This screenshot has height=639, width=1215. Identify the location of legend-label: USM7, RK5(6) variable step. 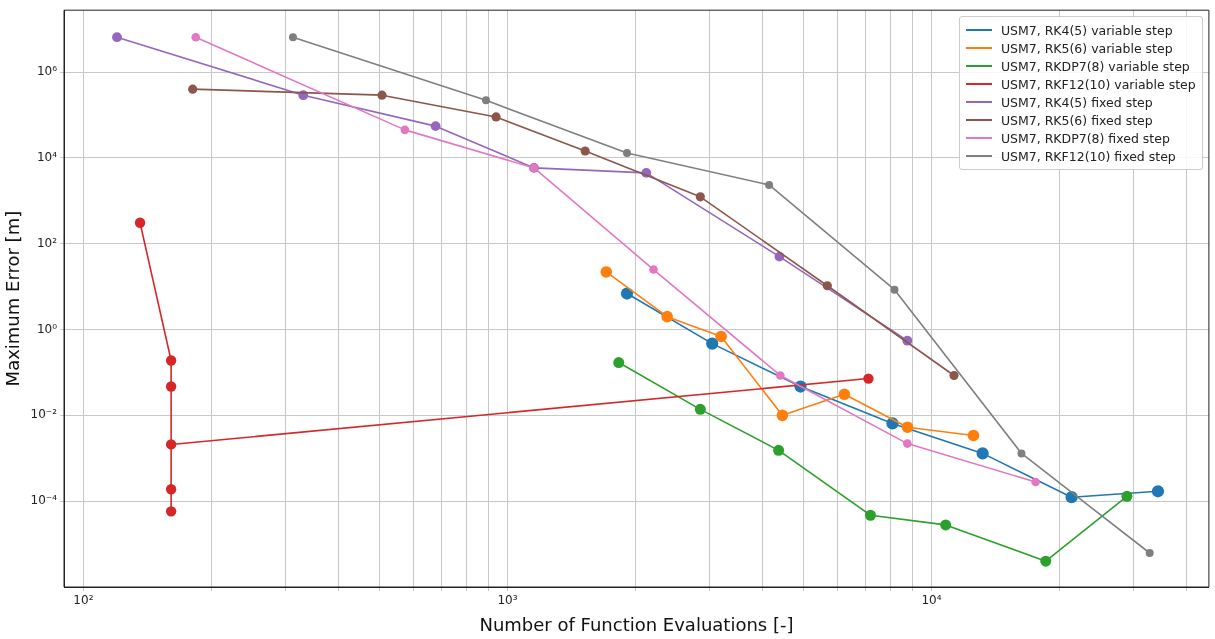
(1086, 48).